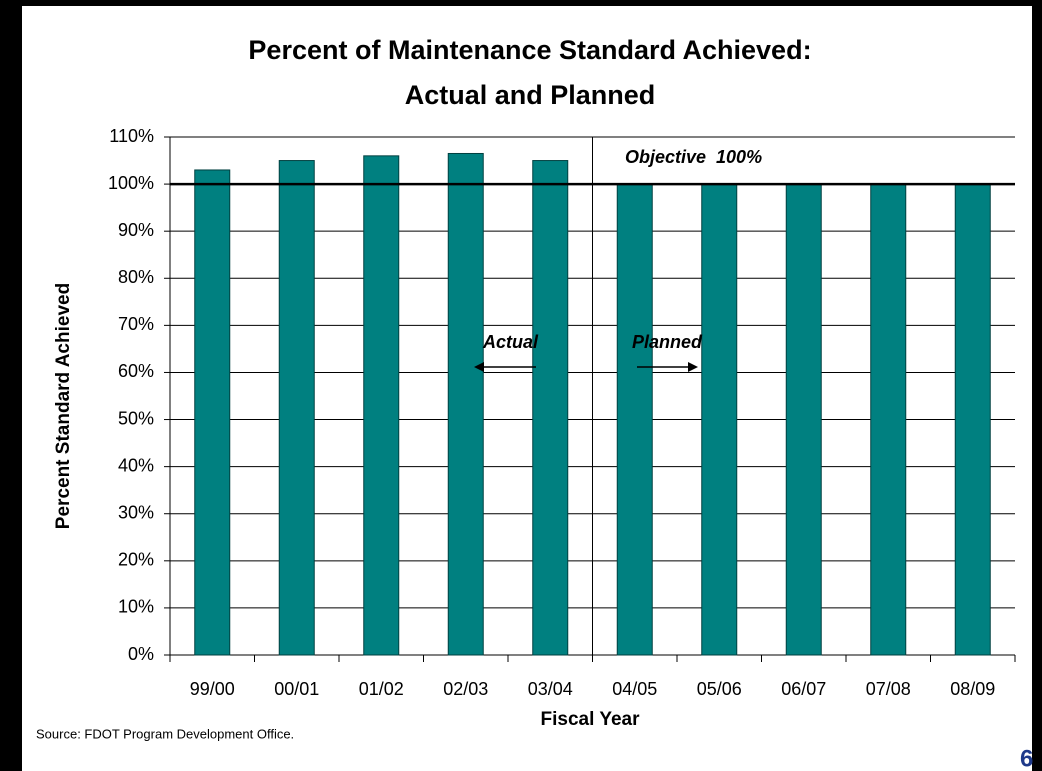 This screenshot has width=1042, height=771. I want to click on y-axis-title: Percent Standard Achieved, so click(63, 406).